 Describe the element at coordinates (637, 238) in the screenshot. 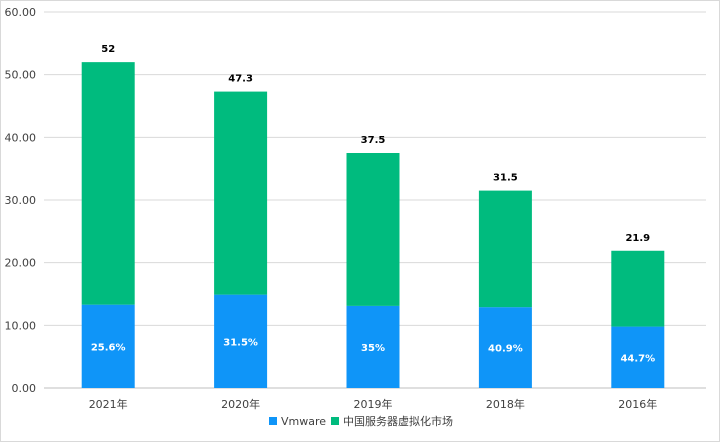

I see `bar-total-label: 21.9` at that location.